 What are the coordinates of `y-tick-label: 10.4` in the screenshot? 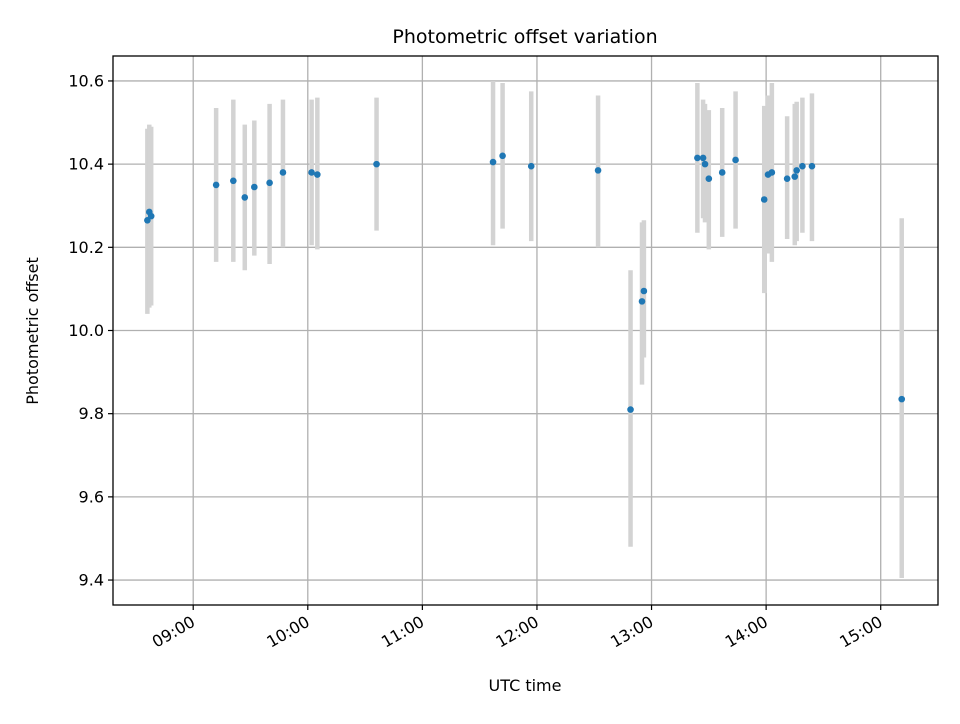 It's located at (86, 164).